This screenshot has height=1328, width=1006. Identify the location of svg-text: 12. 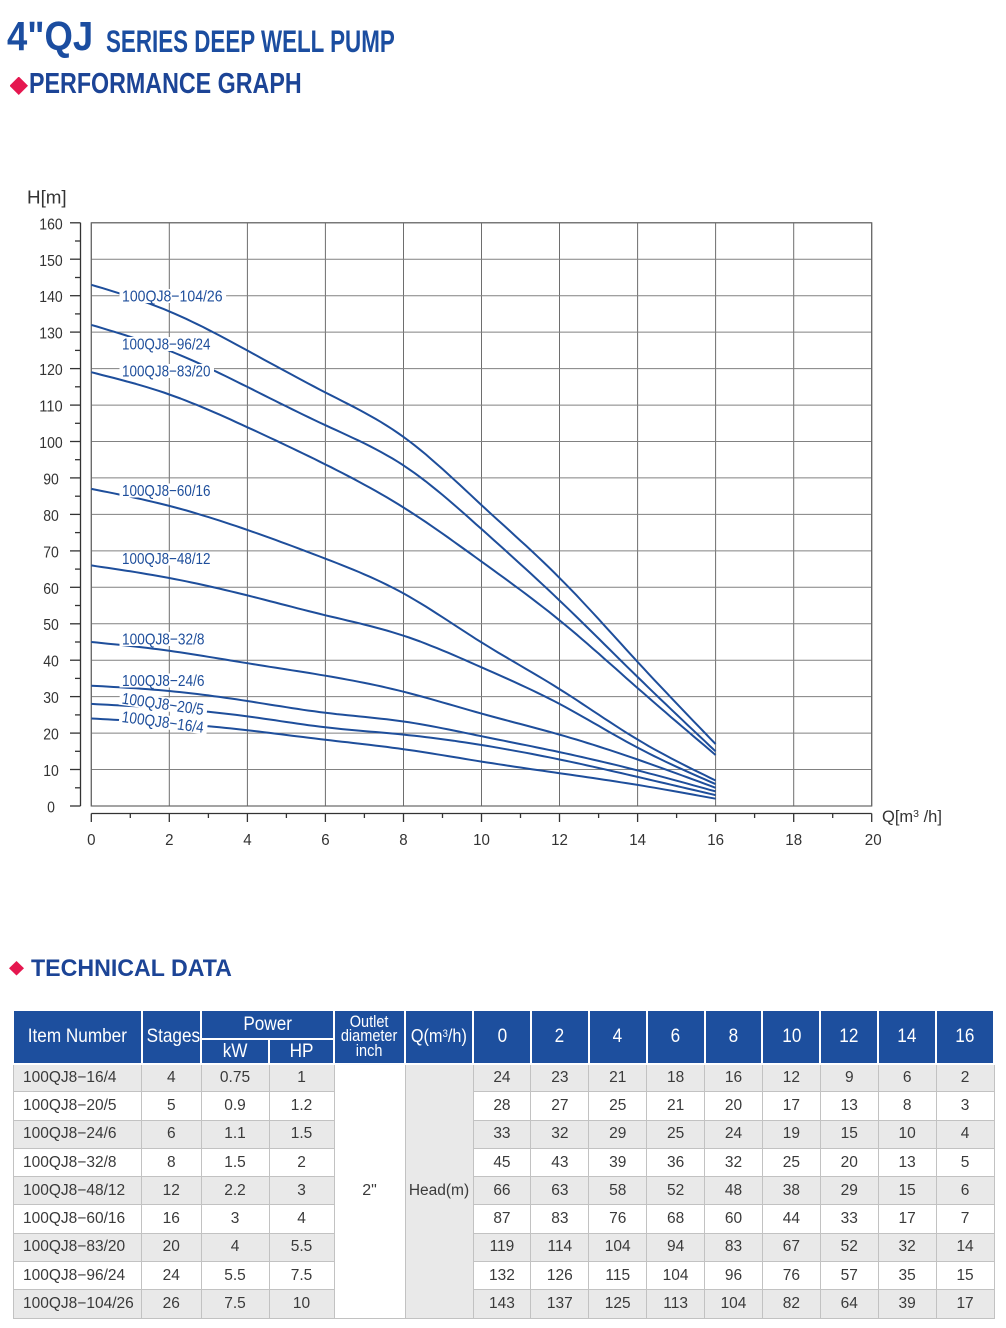
(559, 840).